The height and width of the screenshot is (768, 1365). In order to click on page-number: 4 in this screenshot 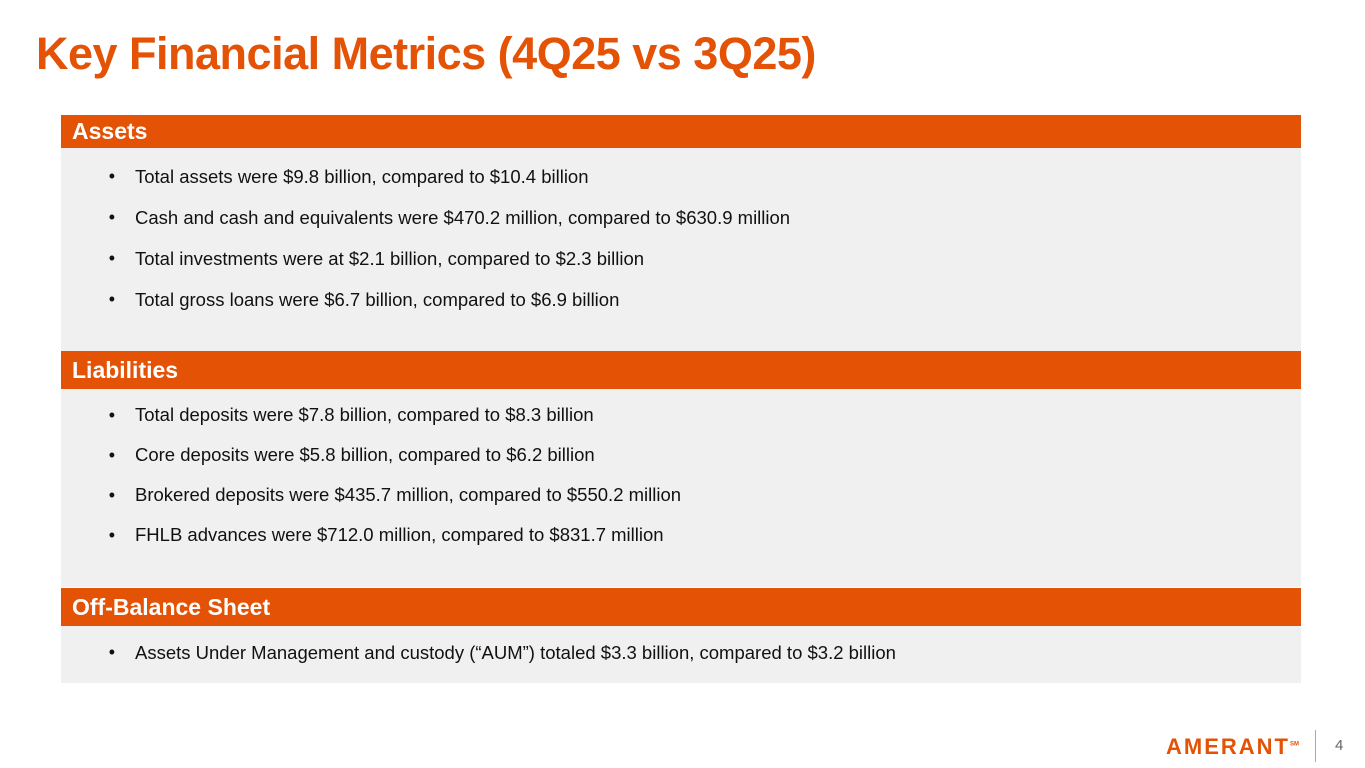, I will do `click(1339, 745)`.